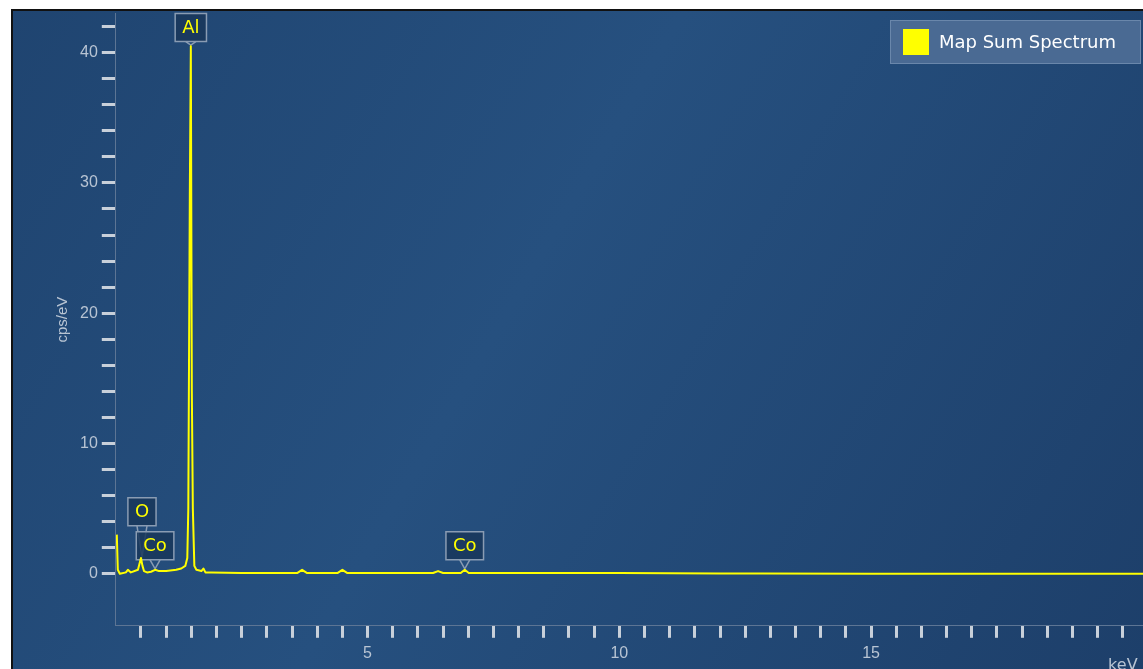  I want to click on x-tick-label: 15, so click(871, 652).